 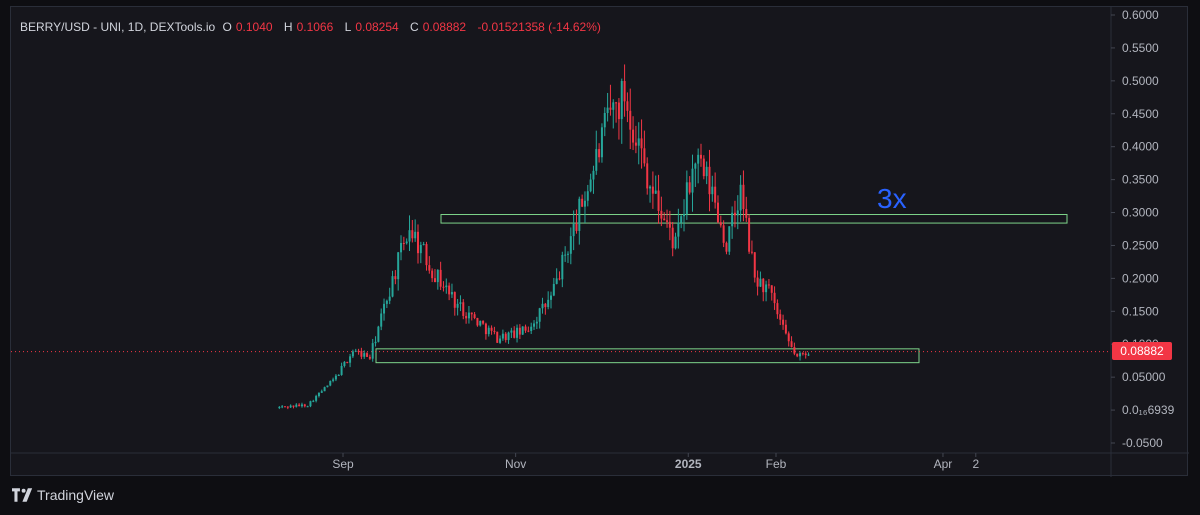 What do you see at coordinates (754, 219) in the screenshot?
I see `resistance-zone` at bounding box center [754, 219].